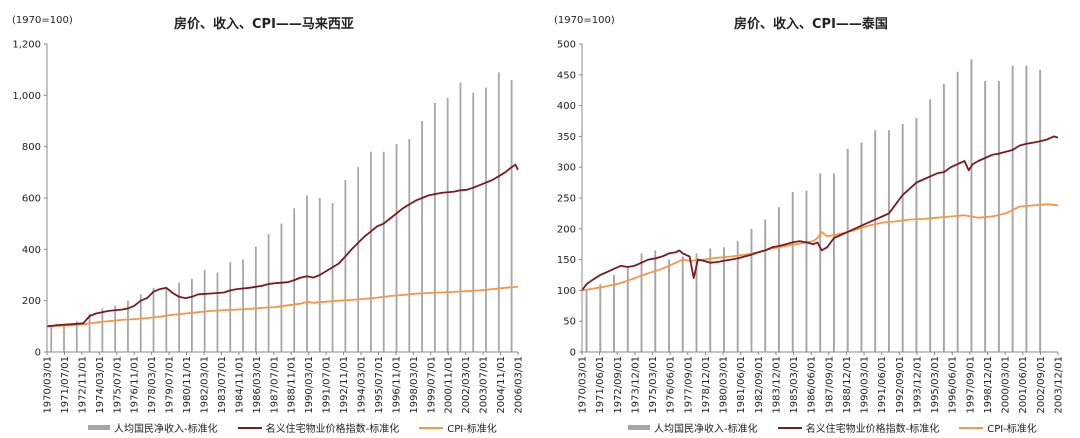  I want to click on x-tick-label: 1992/09/01, so click(900, 385).